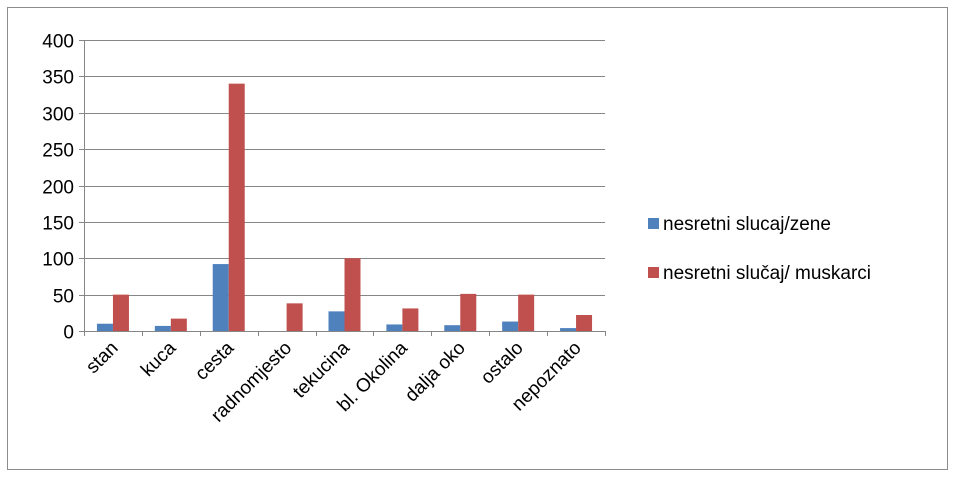 The height and width of the screenshot is (479, 957). I want to click on x-category-label: stan, so click(102, 358).